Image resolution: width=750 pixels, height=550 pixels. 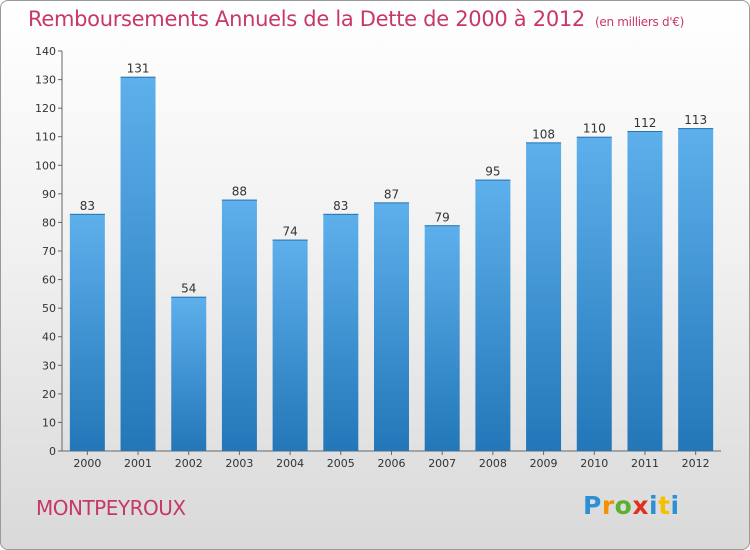 I want to click on value-label: 112, so click(x=645, y=123).